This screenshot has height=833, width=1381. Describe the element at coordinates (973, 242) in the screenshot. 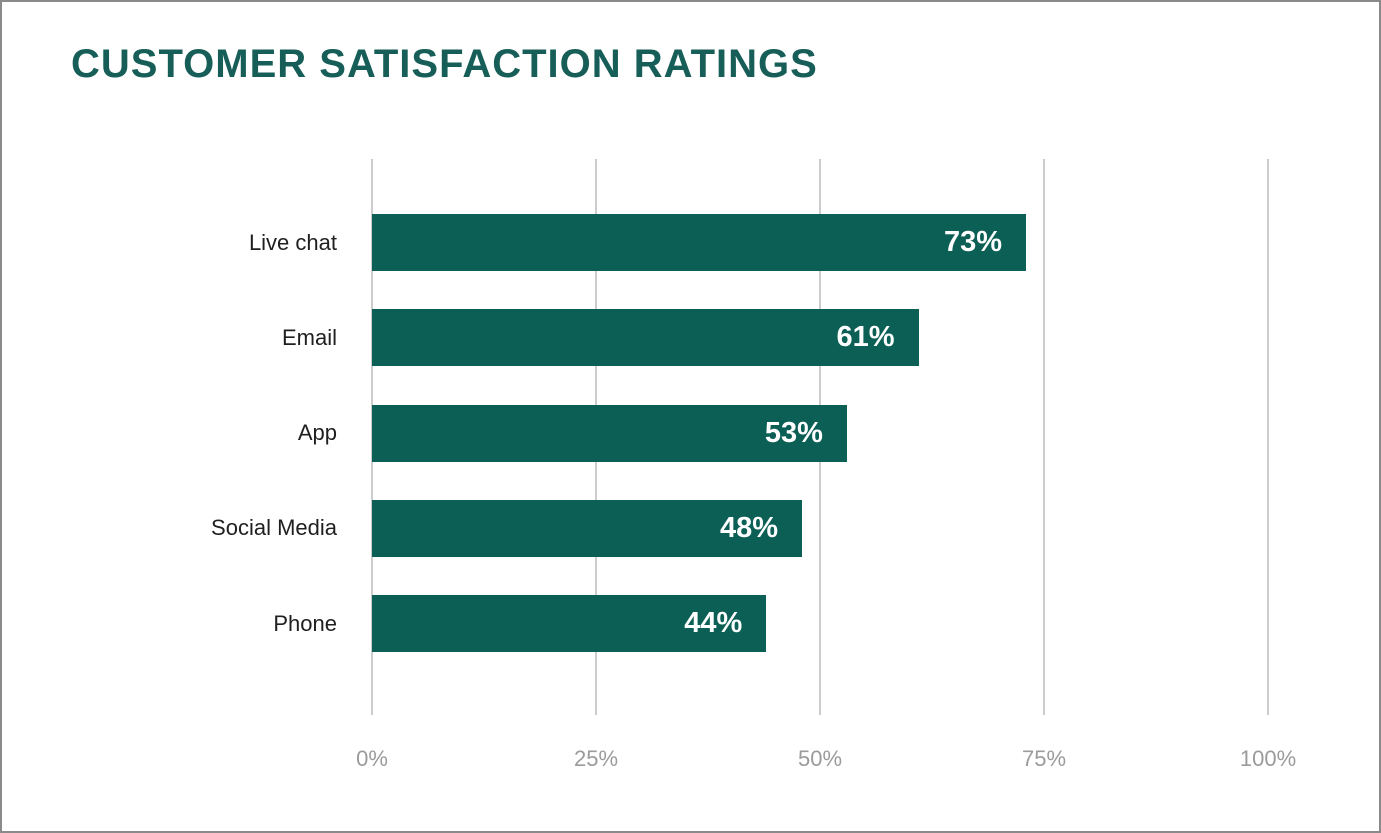

I see `bar-value-label: 73%` at that location.